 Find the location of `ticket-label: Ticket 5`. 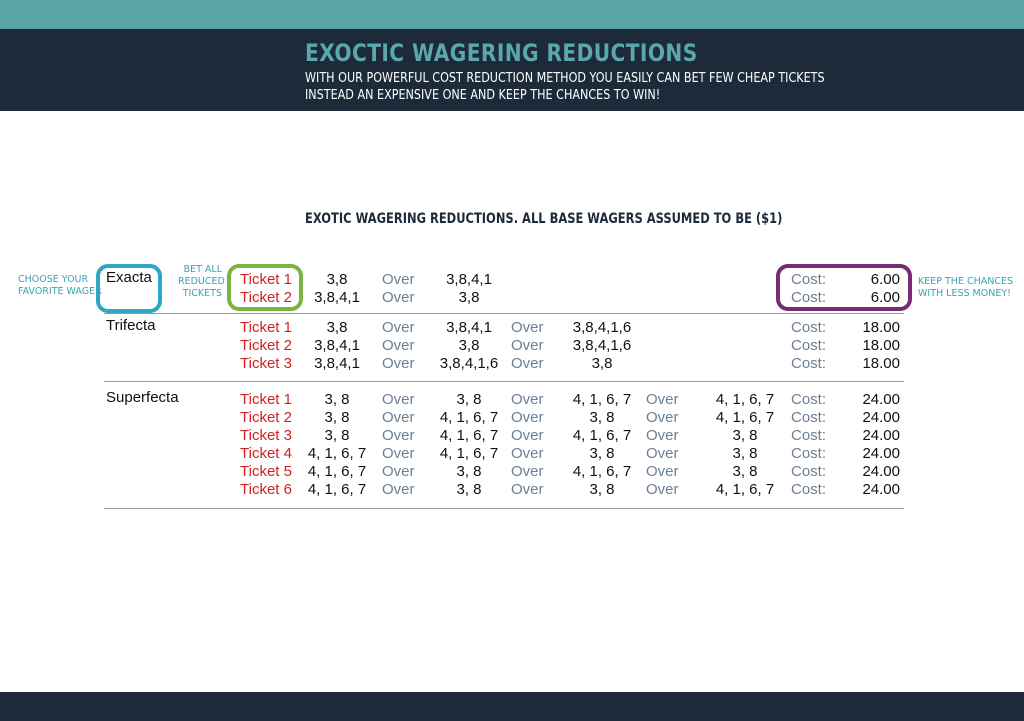

ticket-label: Ticket 5 is located at coordinates (266, 471).